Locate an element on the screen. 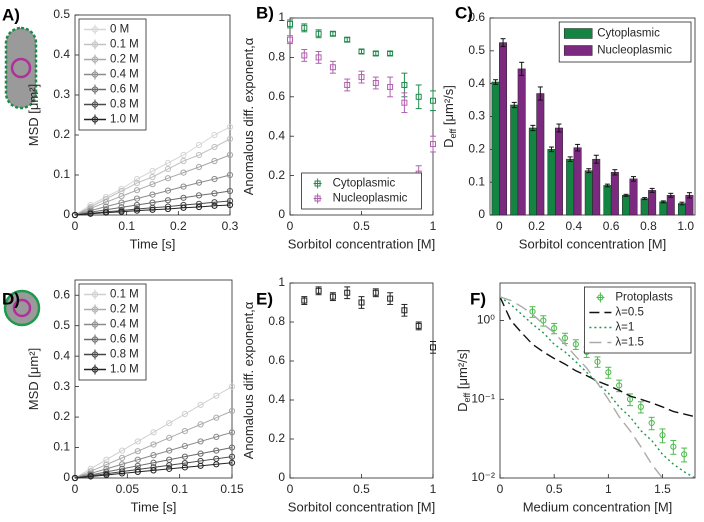  legend-label: 0 M is located at coordinates (119, 30).